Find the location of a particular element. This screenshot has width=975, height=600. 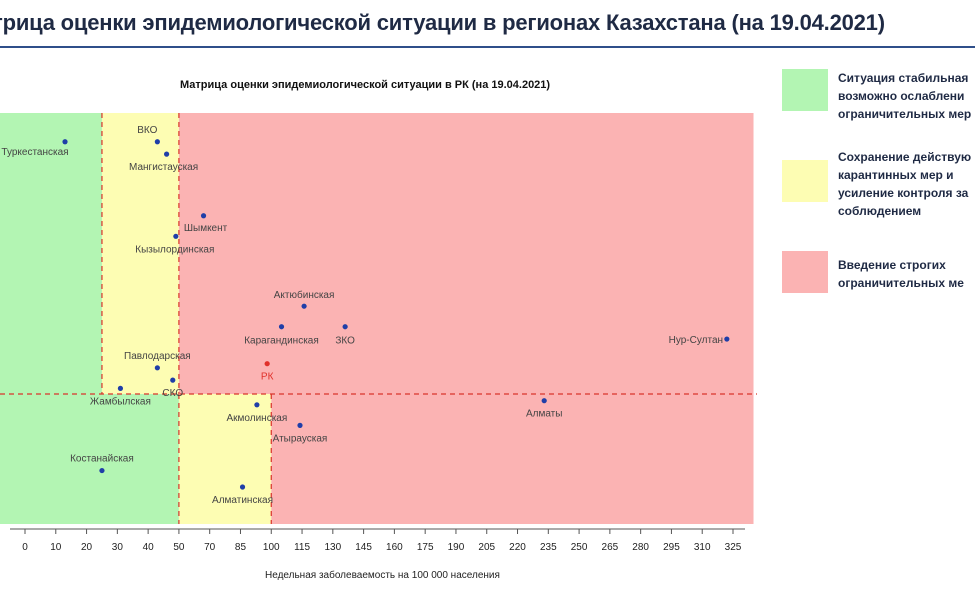

x-tick-label: 30 is located at coordinates (118, 547).